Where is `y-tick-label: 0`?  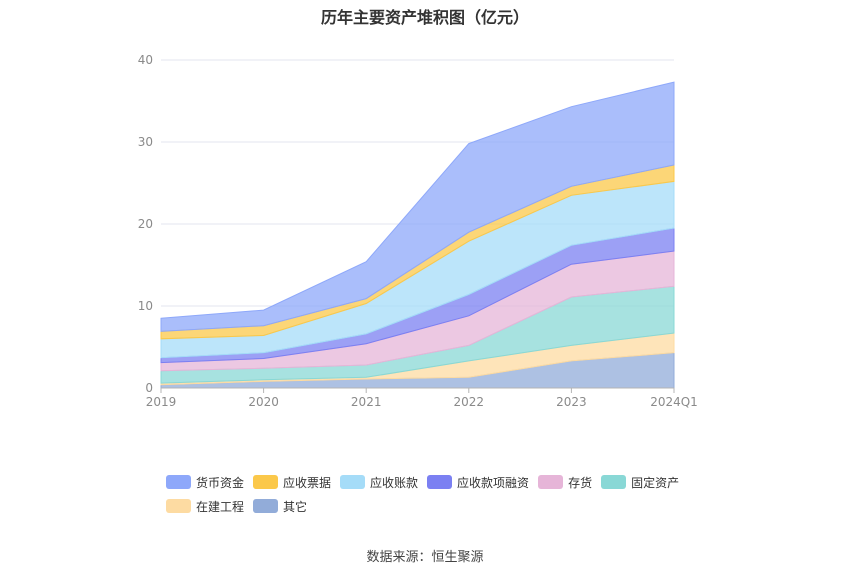 y-tick-label: 0 is located at coordinates (149, 388).